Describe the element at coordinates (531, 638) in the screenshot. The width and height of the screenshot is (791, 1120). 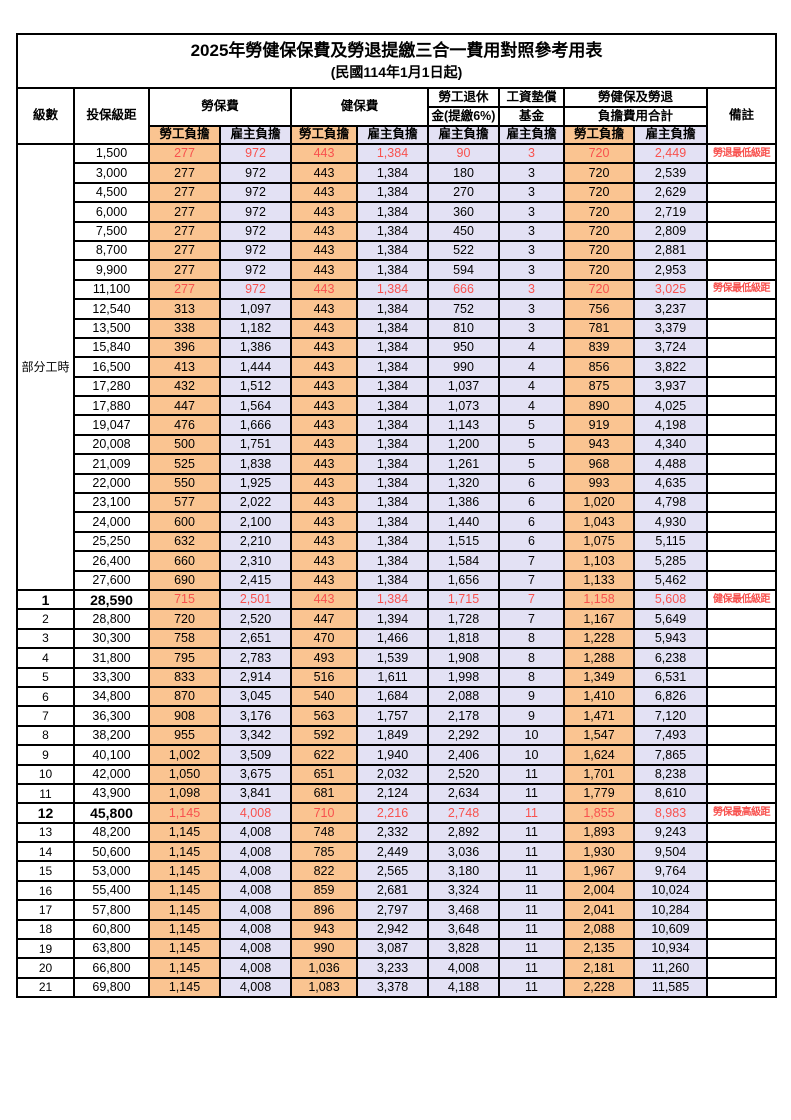
I see `wage_fund_employer-cell: 8` at that location.